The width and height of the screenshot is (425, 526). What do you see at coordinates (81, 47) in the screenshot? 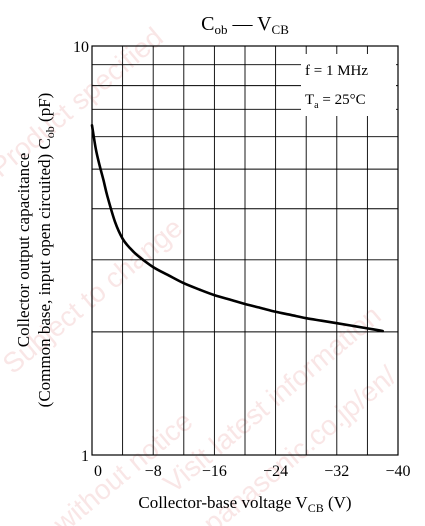
I see `y-tick-label: 10` at bounding box center [81, 47].